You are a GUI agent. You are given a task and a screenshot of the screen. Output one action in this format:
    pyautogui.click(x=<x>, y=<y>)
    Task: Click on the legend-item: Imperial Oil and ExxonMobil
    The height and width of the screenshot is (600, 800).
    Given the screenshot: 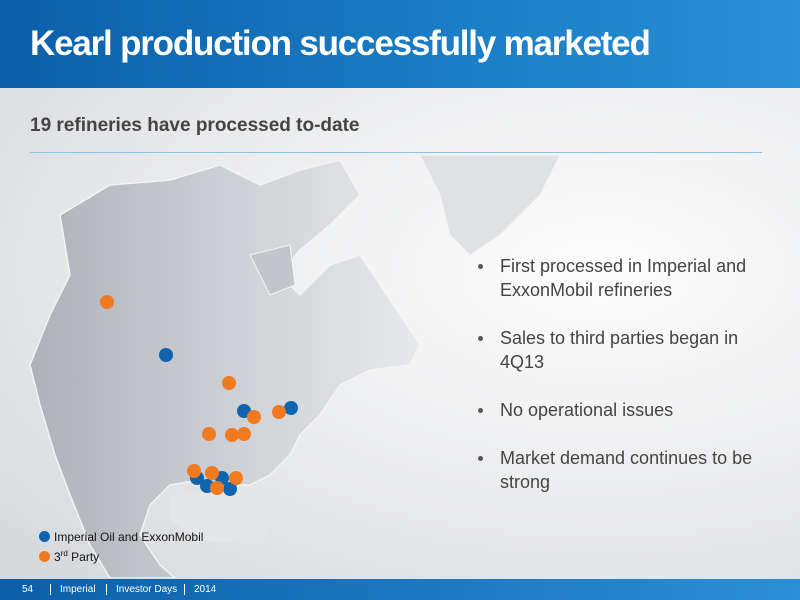 What is the action you would take?
    pyautogui.click(x=121, y=537)
    